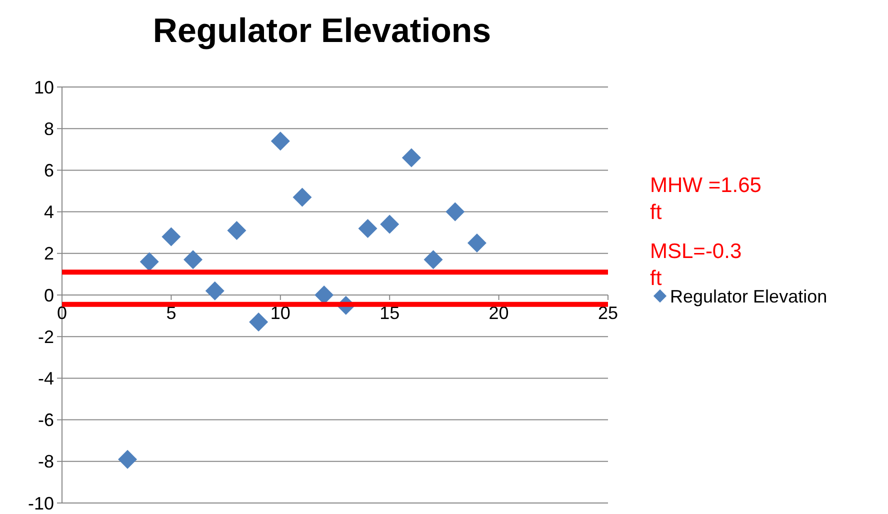 The image size is (888, 514). What do you see at coordinates (49, 295) in the screenshot?
I see `y-tick-label: 0` at bounding box center [49, 295].